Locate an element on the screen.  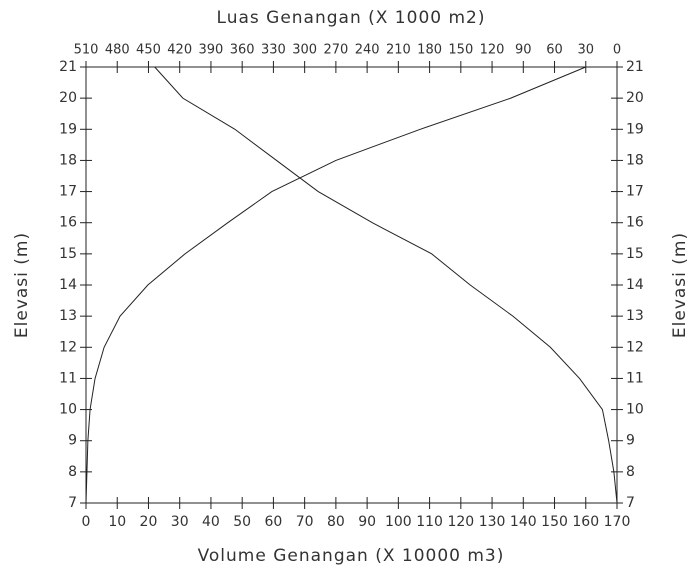
x2-tick-label: 30 is located at coordinates (585, 50).